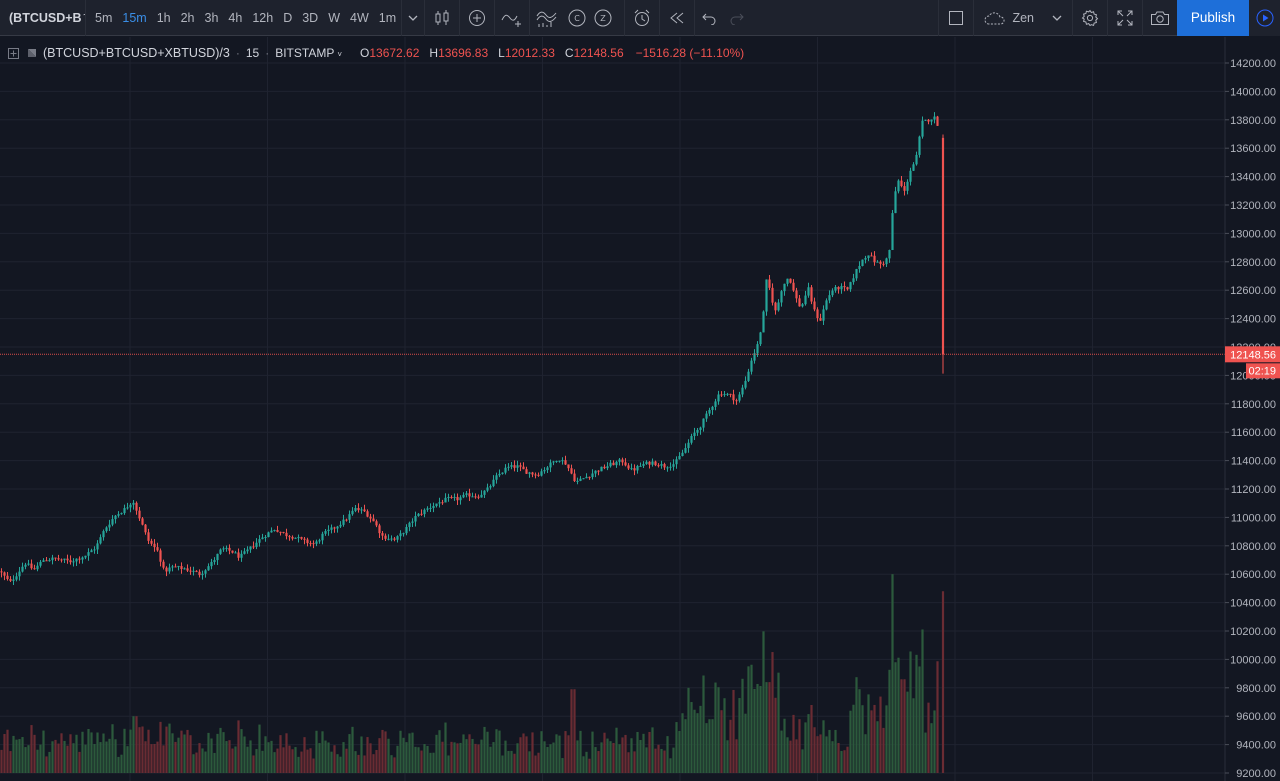  I want to click on play-button, so click(1264, 18).